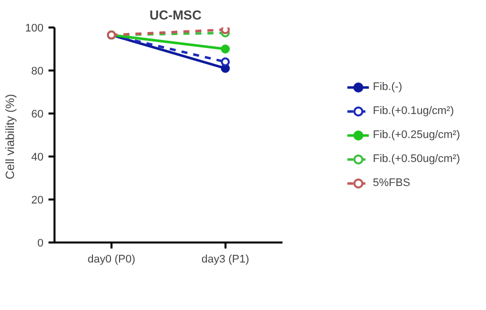  I want to click on chart-title: UC-MSC, so click(176, 15).